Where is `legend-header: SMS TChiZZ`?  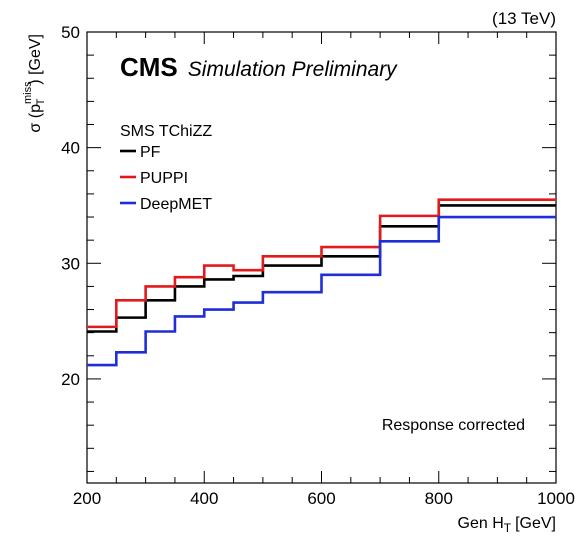 legend-header: SMS TChiZZ is located at coordinates (166, 131).